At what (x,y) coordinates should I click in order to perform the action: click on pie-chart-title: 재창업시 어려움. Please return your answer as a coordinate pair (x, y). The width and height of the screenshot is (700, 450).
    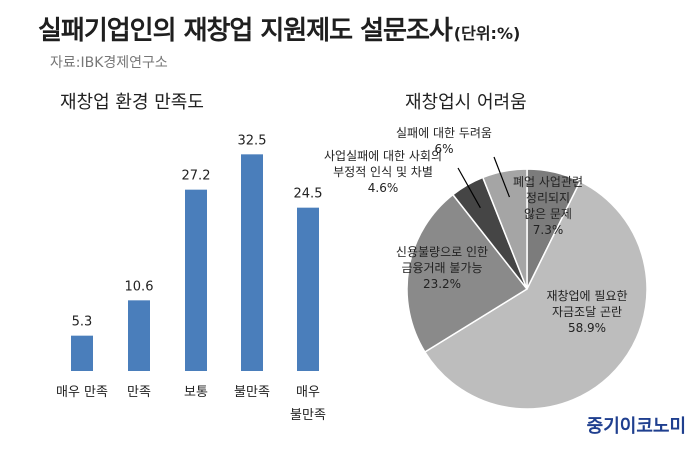
    Looking at the image, I should click on (466, 102).